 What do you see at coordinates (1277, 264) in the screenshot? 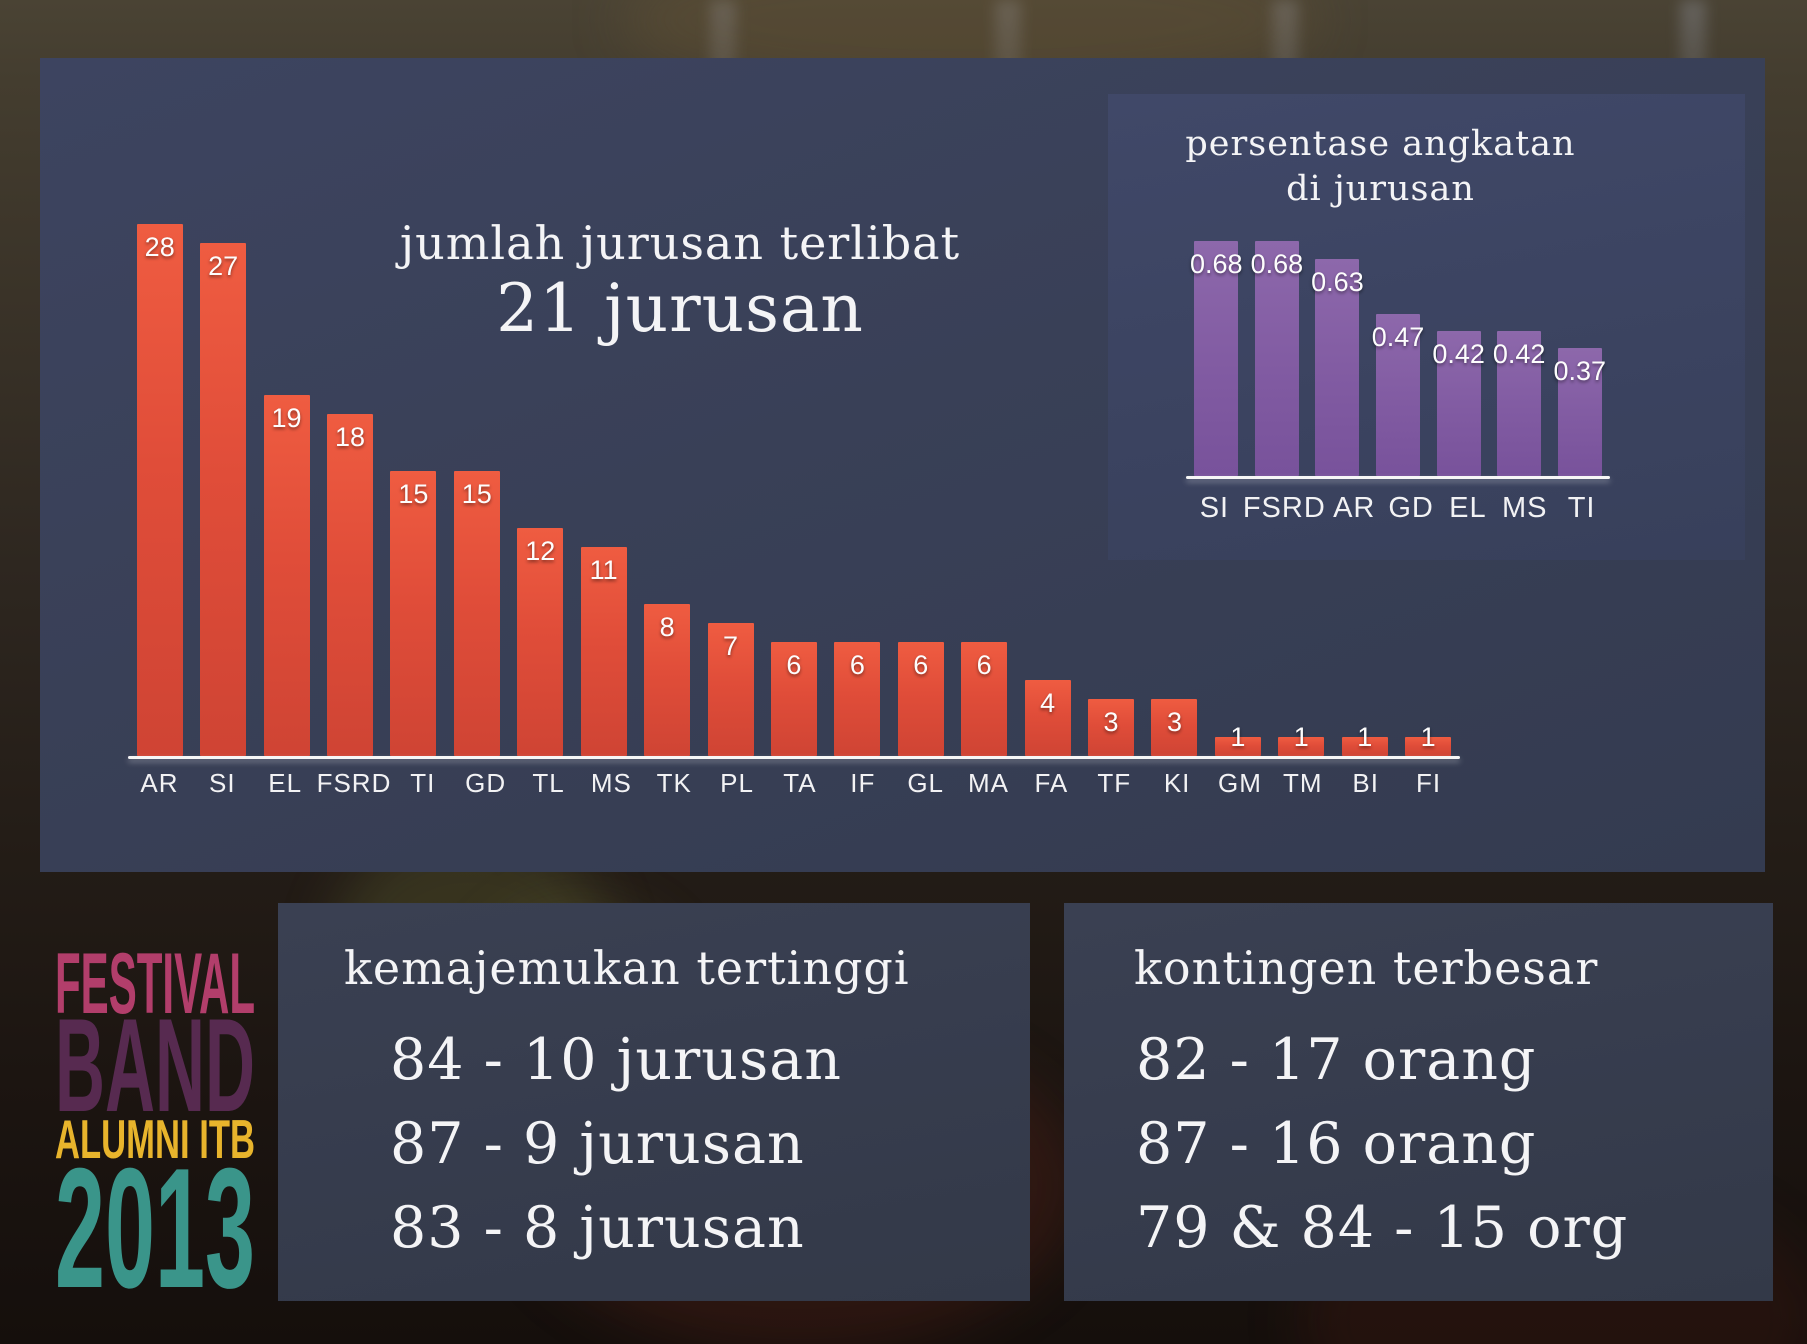
I see `bar-value-label-fsrd: 0.68` at bounding box center [1277, 264].